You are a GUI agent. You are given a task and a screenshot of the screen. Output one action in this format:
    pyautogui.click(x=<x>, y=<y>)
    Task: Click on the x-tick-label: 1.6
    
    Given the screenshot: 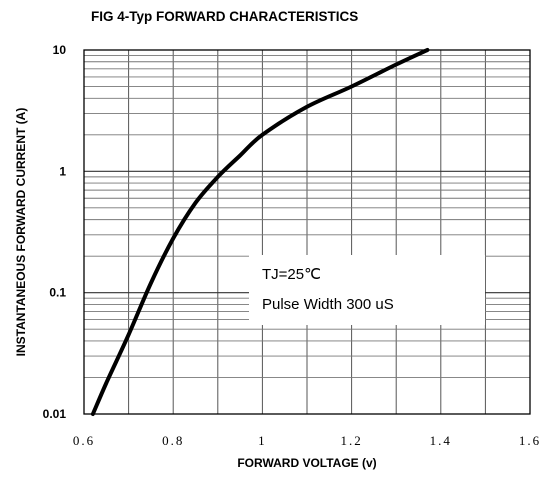 What is the action you would take?
    pyautogui.click(x=530, y=440)
    